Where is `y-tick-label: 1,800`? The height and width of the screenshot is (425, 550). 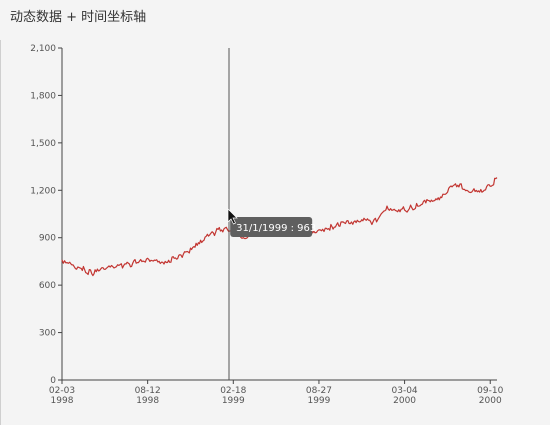
y-tick-label: 1,800 is located at coordinates (43, 96).